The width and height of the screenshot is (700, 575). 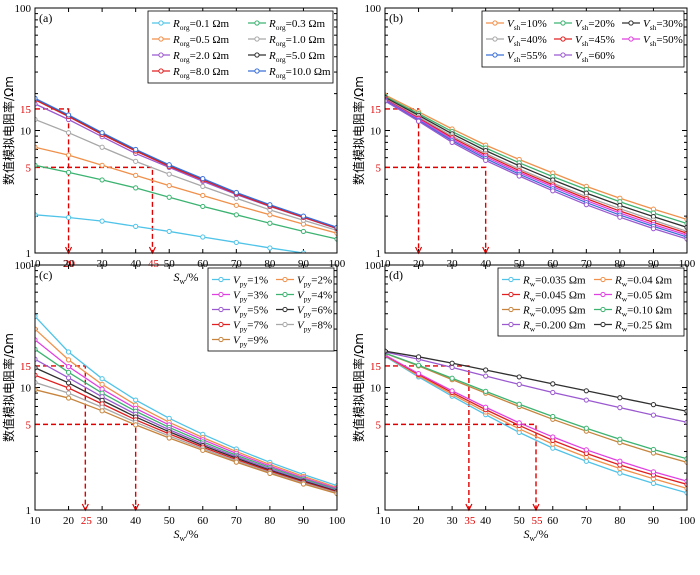 What do you see at coordinates (652, 25) in the screenshot?
I see `legend-item: Vsh=30%` at bounding box center [652, 25].